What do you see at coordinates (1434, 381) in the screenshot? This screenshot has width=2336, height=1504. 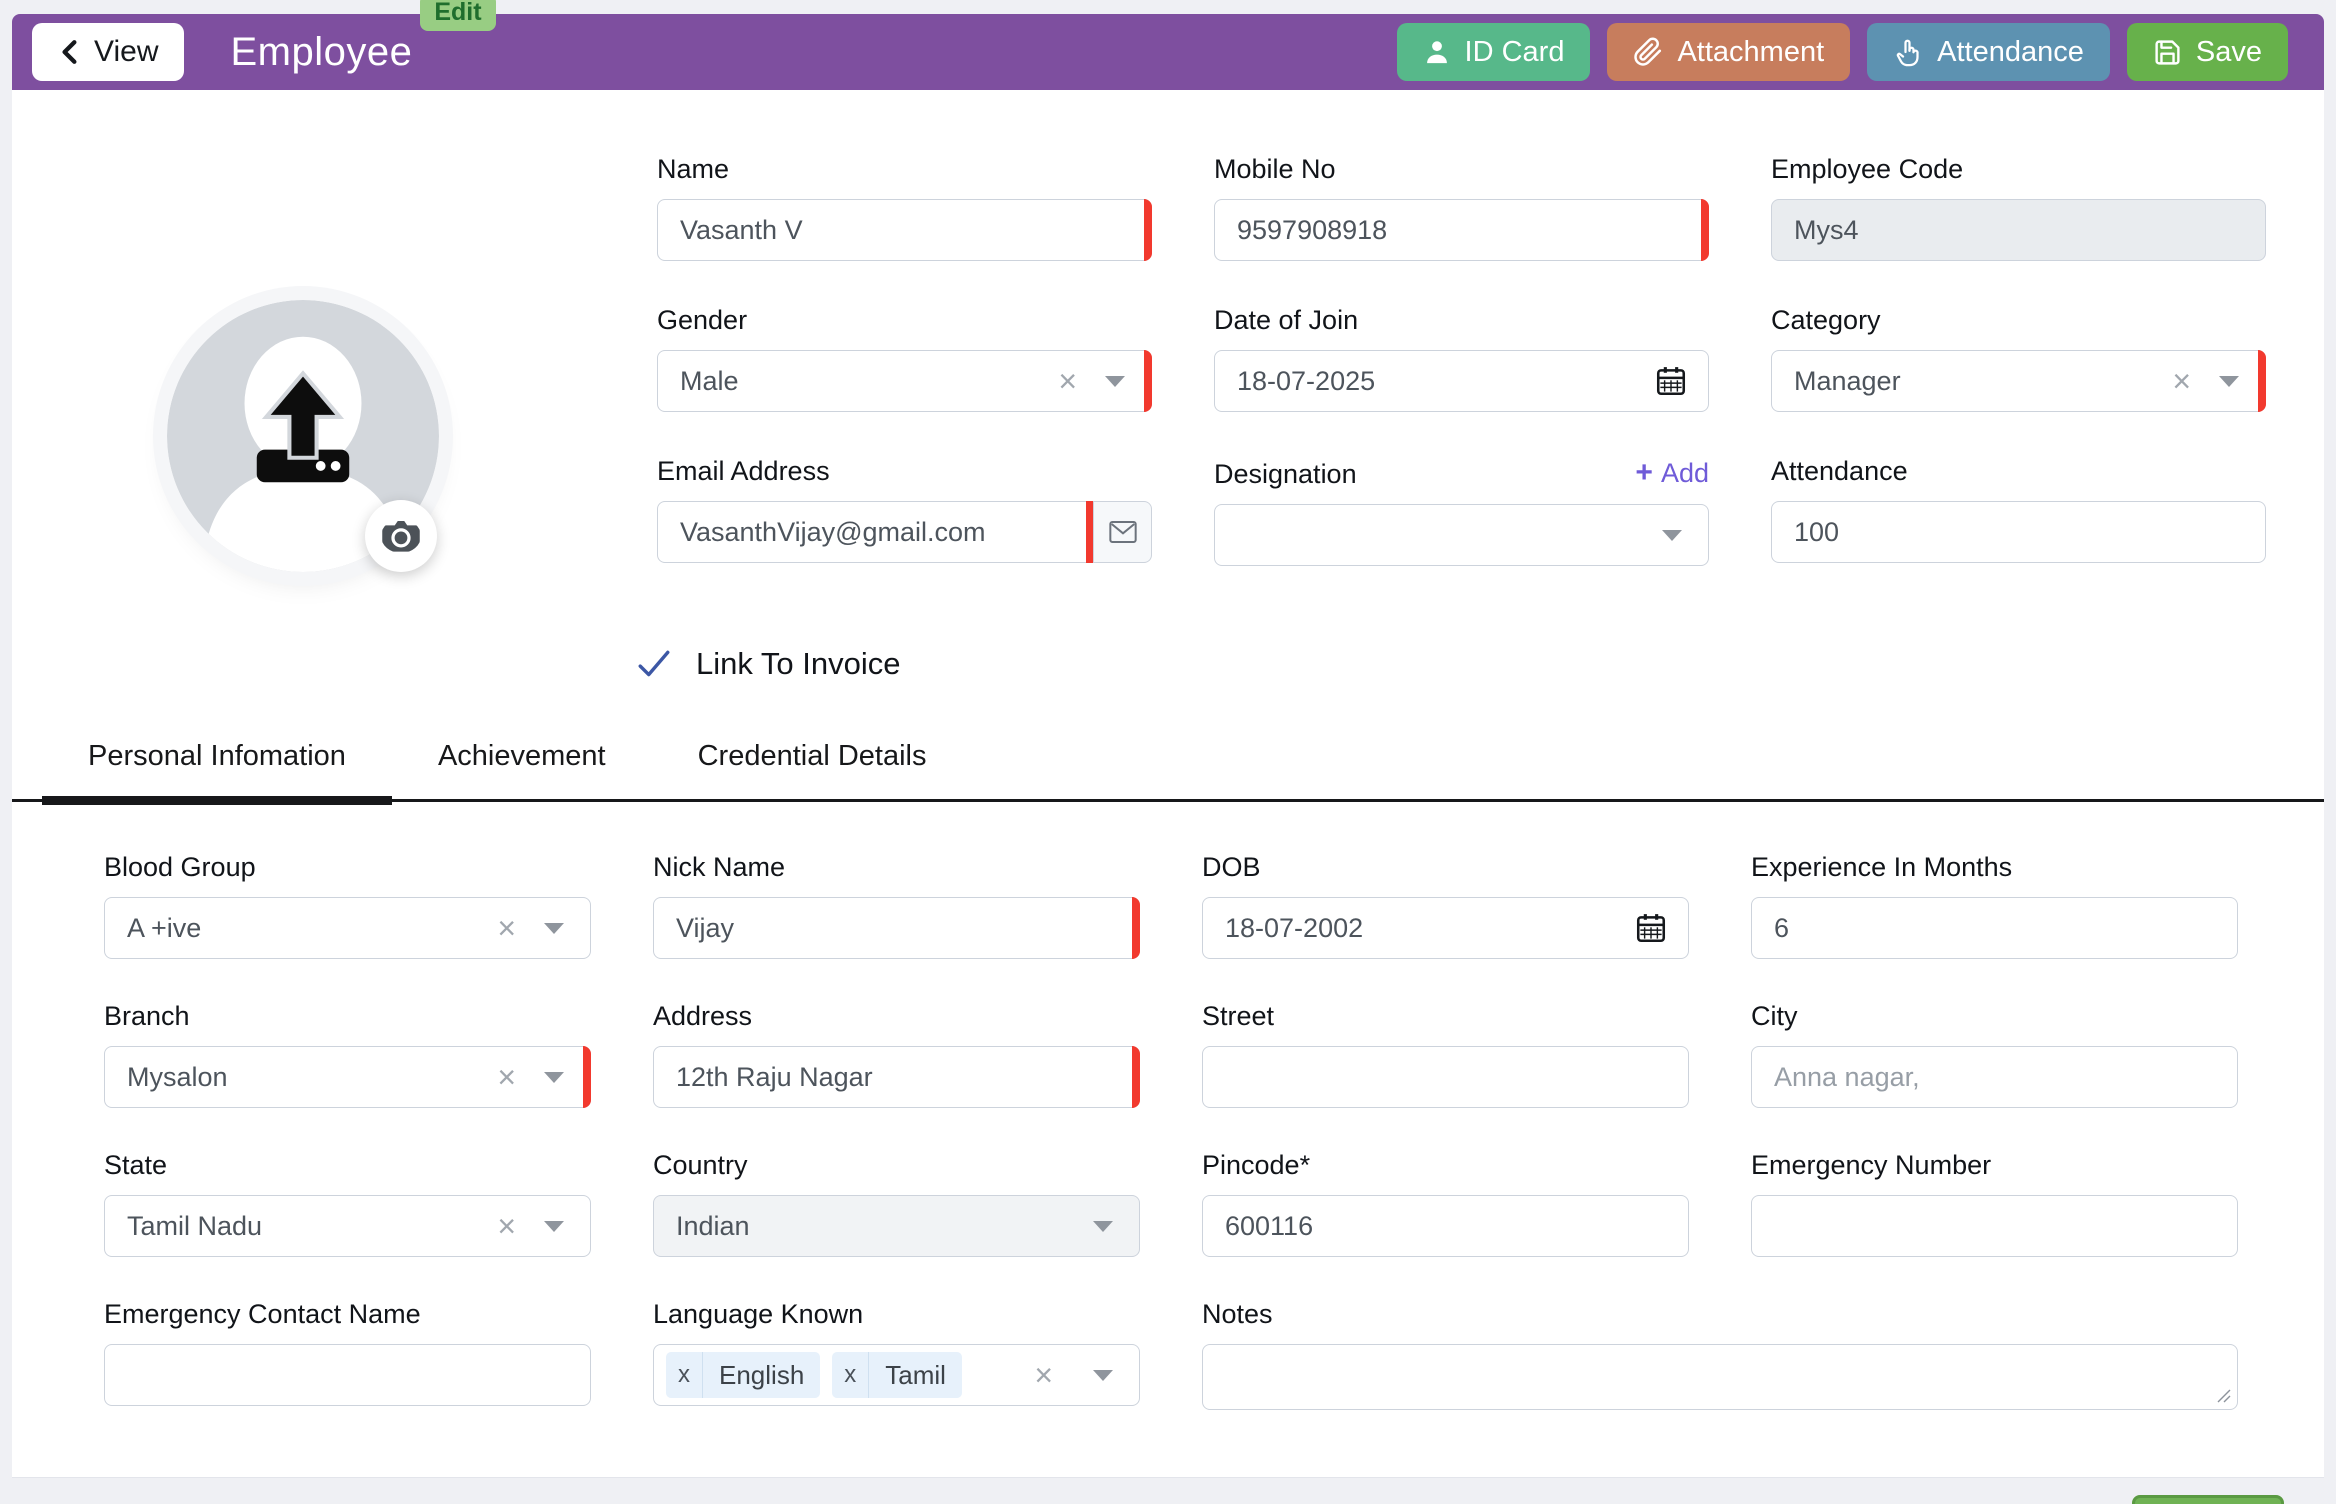 I see `date-of-join-input` at bounding box center [1434, 381].